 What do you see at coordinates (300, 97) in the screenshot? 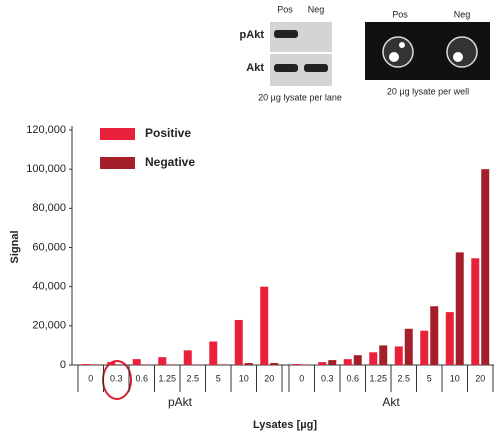
I see `caption: 20 µg lysate per lane` at bounding box center [300, 97].